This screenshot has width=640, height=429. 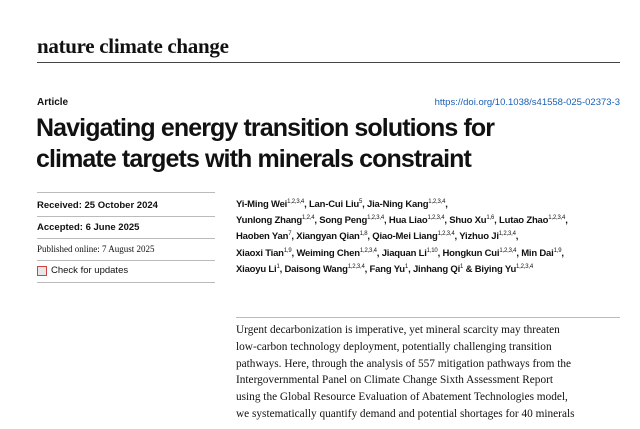 What do you see at coordinates (404, 253) in the screenshot?
I see `author-name: Jiaquan Li` at bounding box center [404, 253].